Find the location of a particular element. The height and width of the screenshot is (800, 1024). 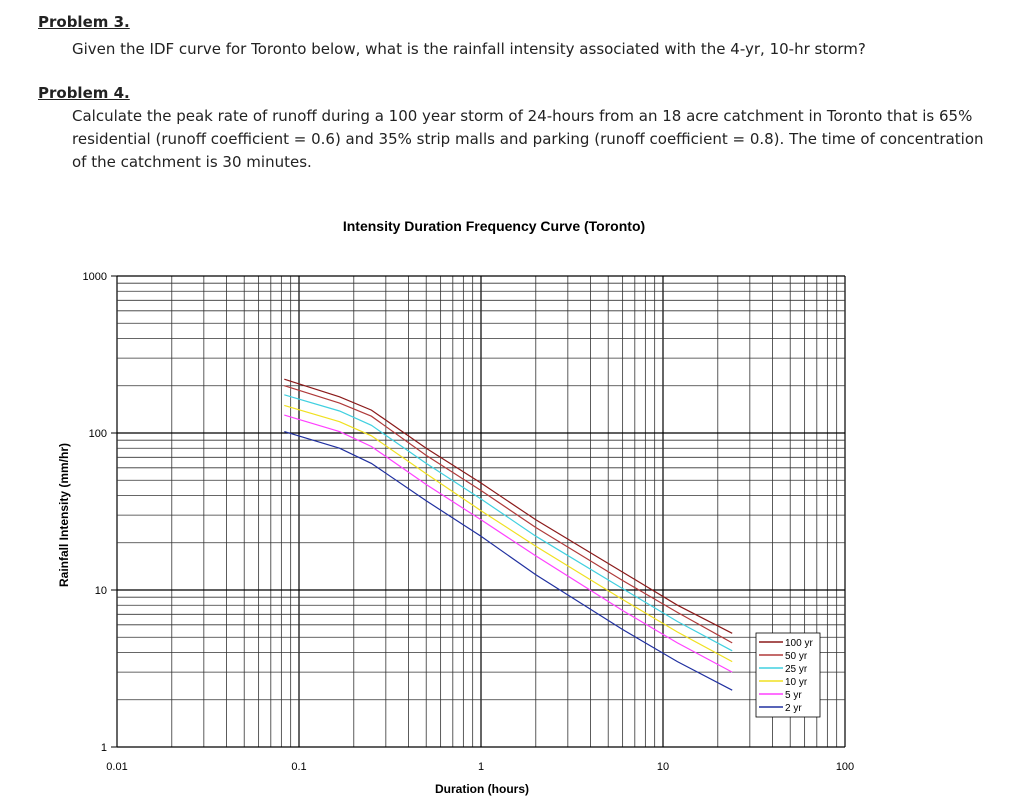

y-tick-label: 10 is located at coordinates (101, 591).